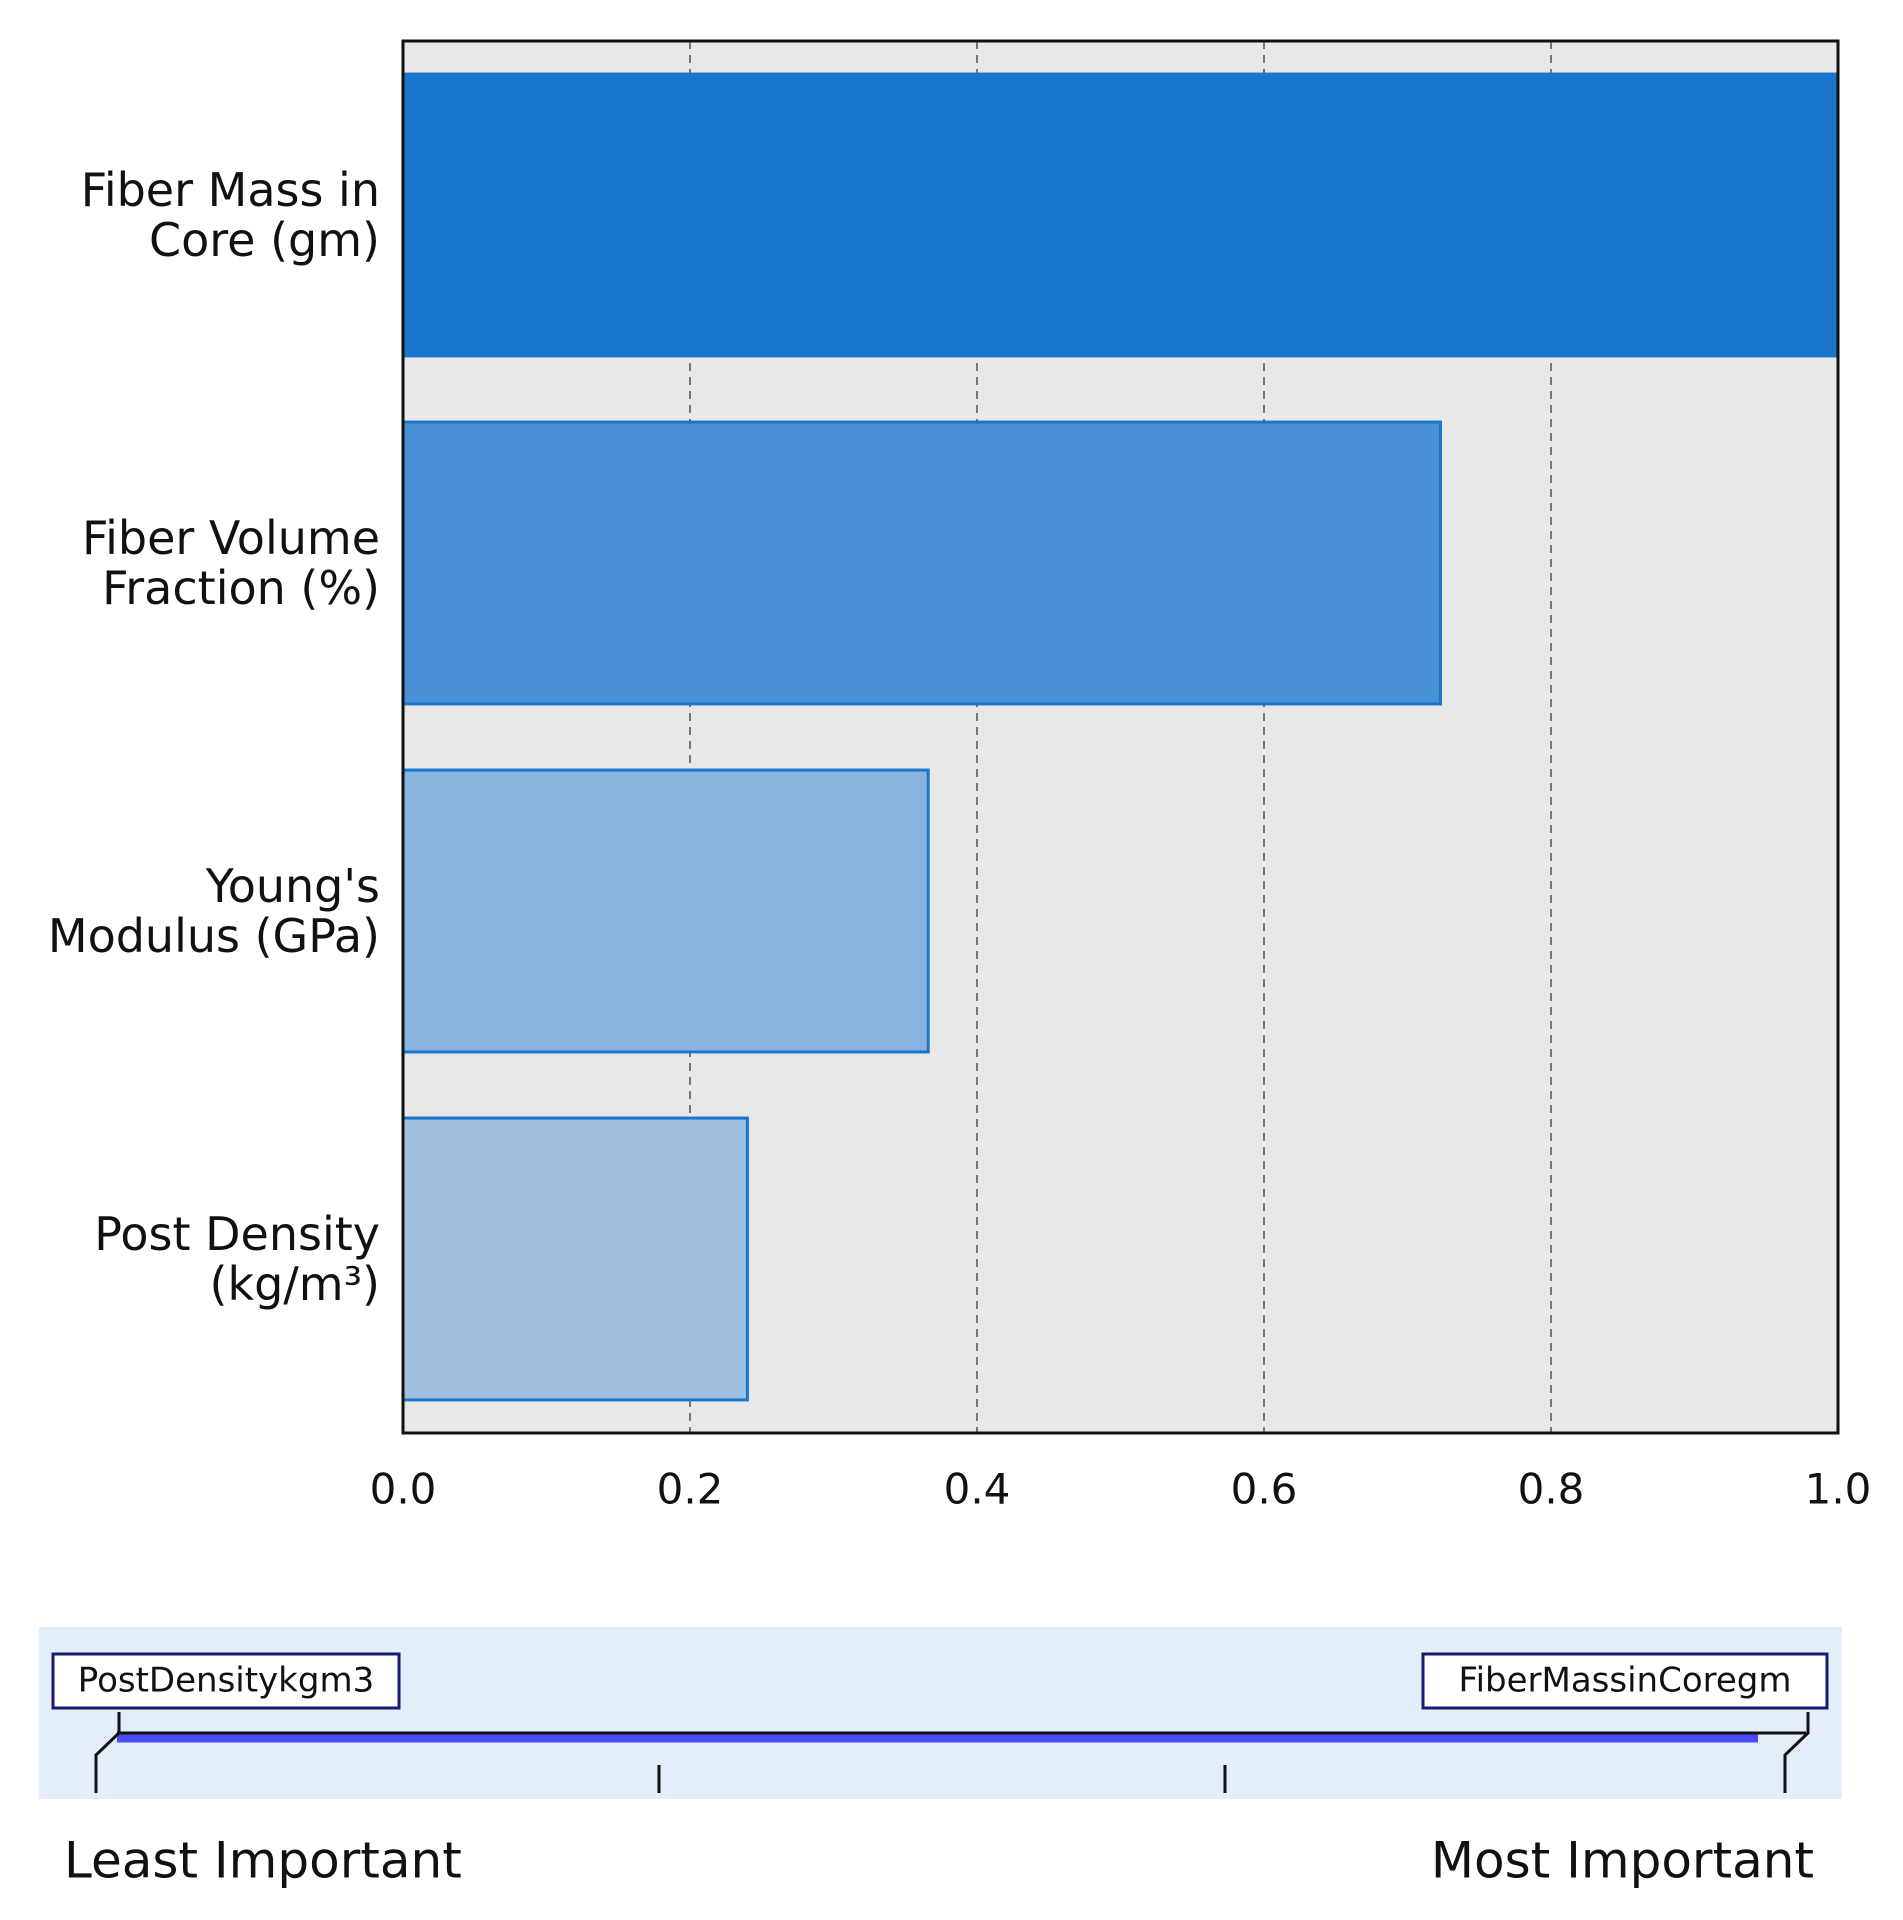  Describe the element at coordinates (1264, 1489) in the screenshot. I see `x-tick-label: 0.6` at that location.